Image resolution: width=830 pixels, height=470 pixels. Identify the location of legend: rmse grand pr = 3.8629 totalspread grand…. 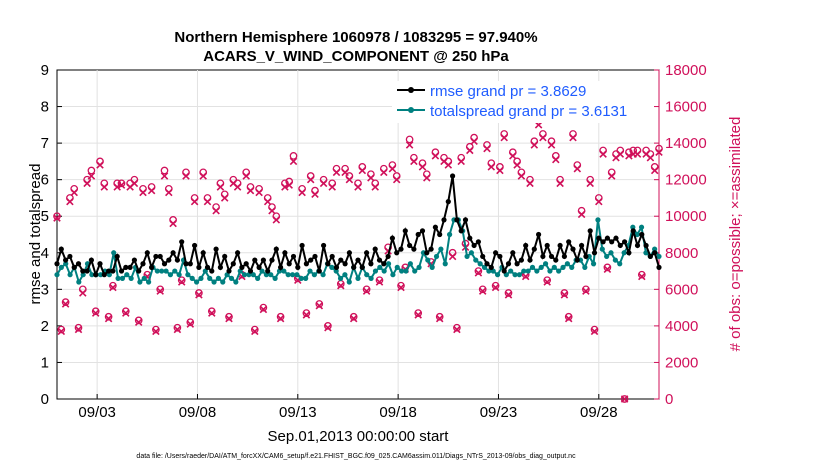
(523, 102).